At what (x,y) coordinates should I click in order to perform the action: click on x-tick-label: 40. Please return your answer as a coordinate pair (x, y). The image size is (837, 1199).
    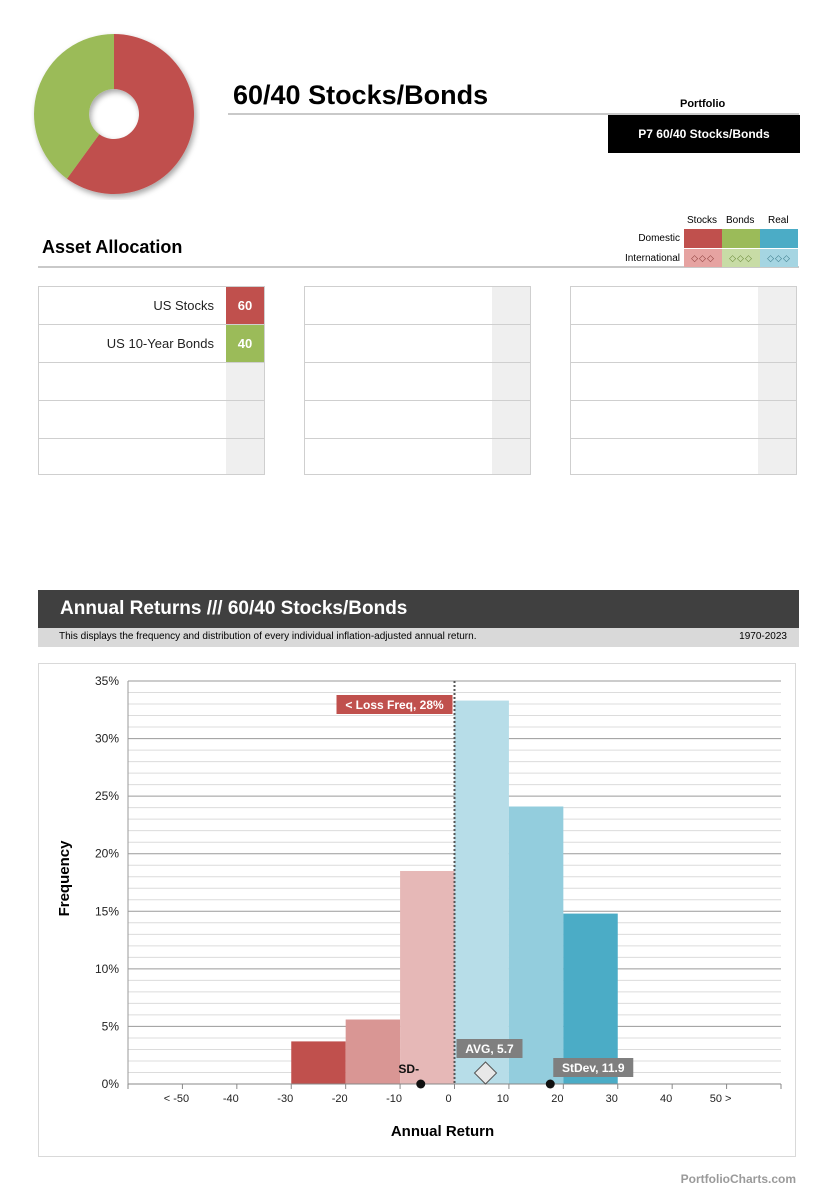
    Looking at the image, I should click on (666, 1099).